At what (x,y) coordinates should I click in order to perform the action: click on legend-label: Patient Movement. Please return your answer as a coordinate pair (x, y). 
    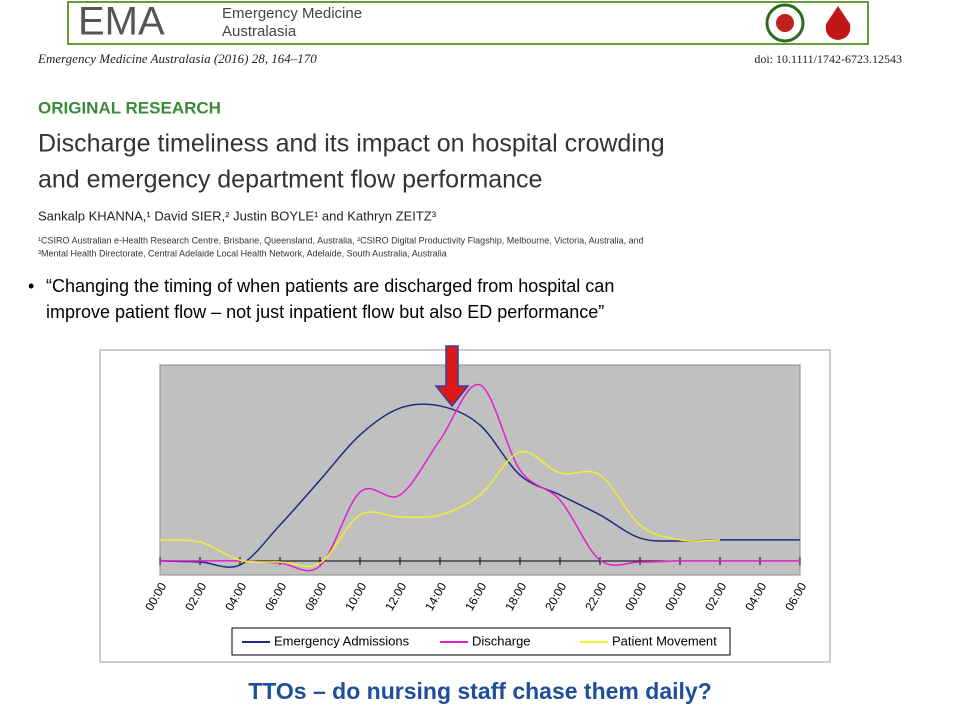
    Looking at the image, I should click on (664, 640).